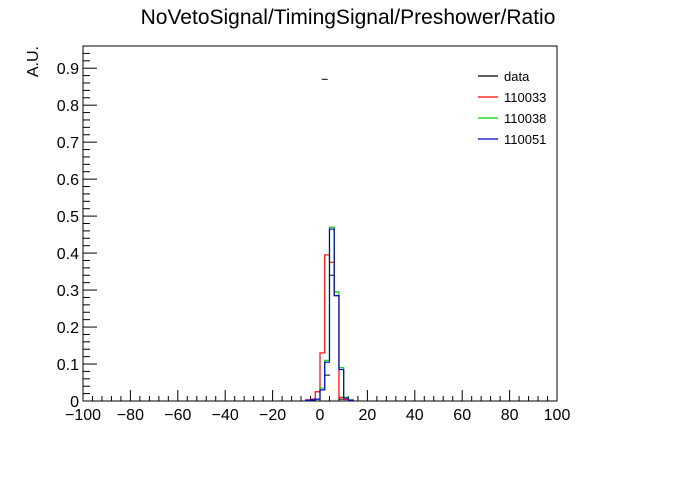  What do you see at coordinates (68, 217) in the screenshot?
I see `y-tick-label: 0.5` at bounding box center [68, 217].